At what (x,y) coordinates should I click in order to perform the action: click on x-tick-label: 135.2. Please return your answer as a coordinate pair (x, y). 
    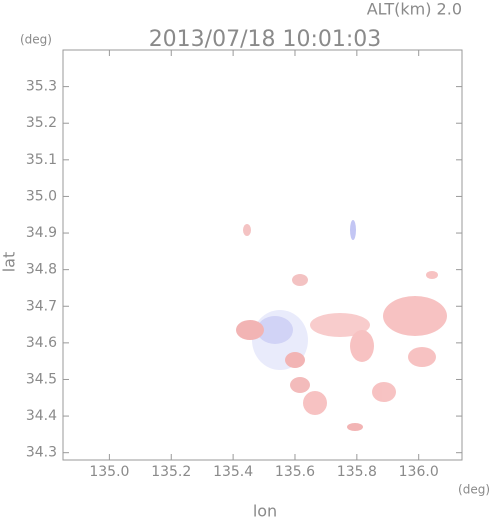
    Looking at the image, I should click on (171, 472).